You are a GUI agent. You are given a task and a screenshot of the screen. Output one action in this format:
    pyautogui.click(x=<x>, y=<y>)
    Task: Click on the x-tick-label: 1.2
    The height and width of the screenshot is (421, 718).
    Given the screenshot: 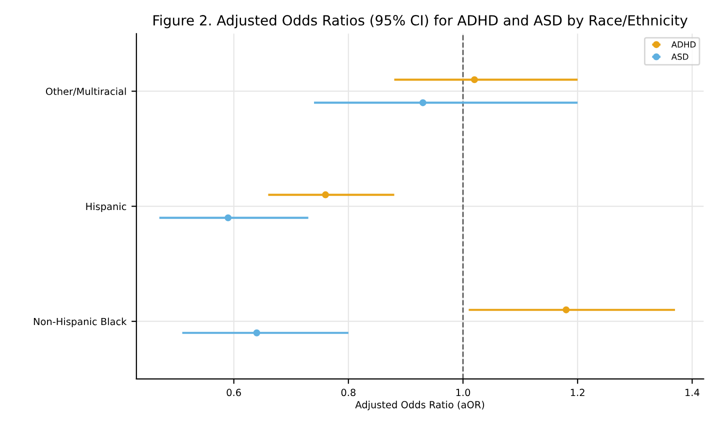 What is the action you would take?
    pyautogui.click(x=577, y=392)
    